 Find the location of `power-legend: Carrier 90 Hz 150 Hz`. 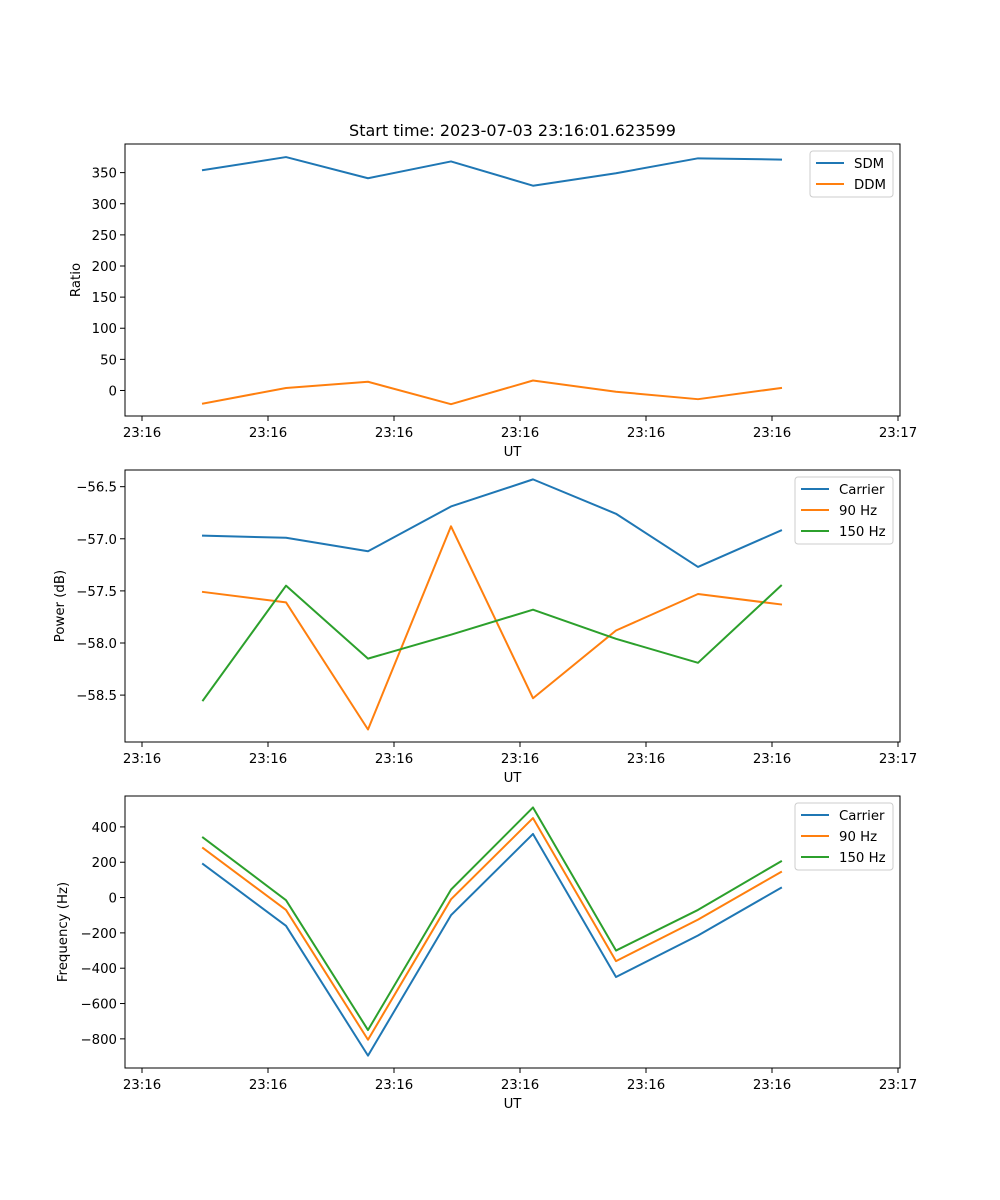

power-legend: Carrier 90 Hz 150 Hz is located at coordinates (844, 510).